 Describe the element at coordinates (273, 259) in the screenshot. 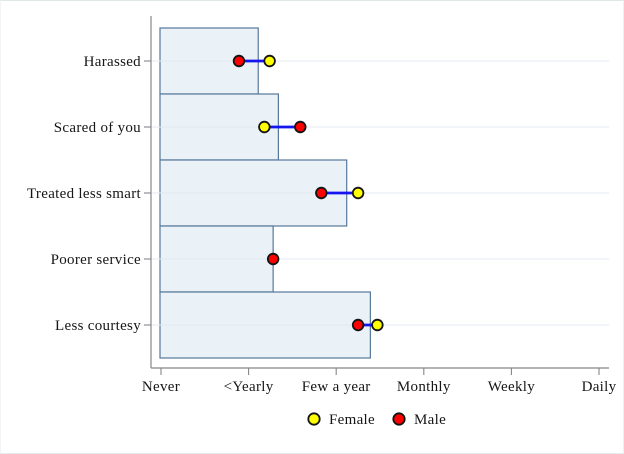

I see `male-dot-poorer-service` at that location.